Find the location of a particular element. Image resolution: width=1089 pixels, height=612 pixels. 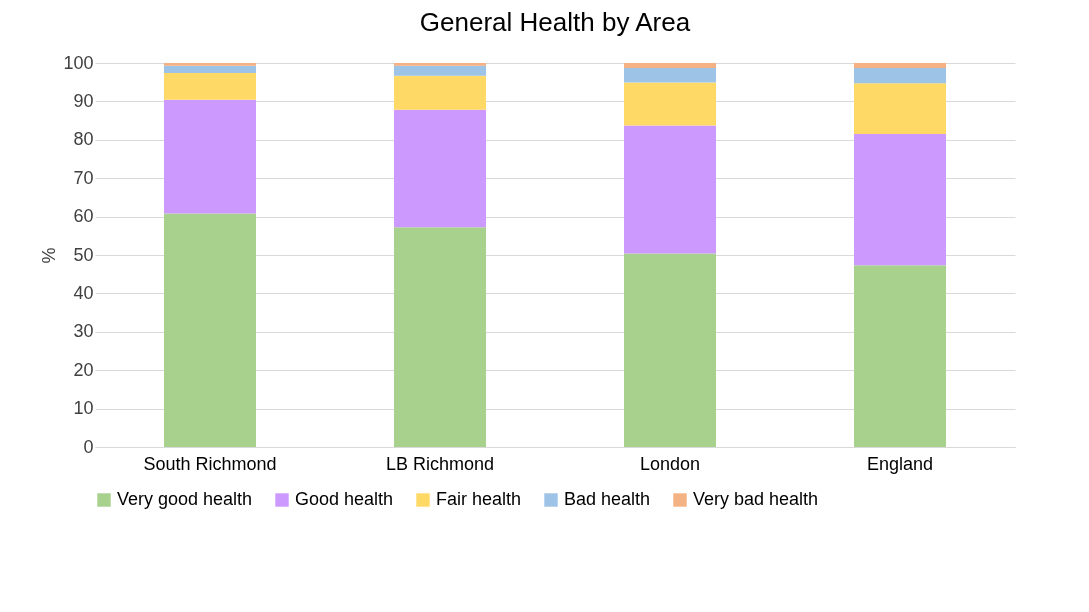

legend-label: Fair health is located at coordinates (479, 499).